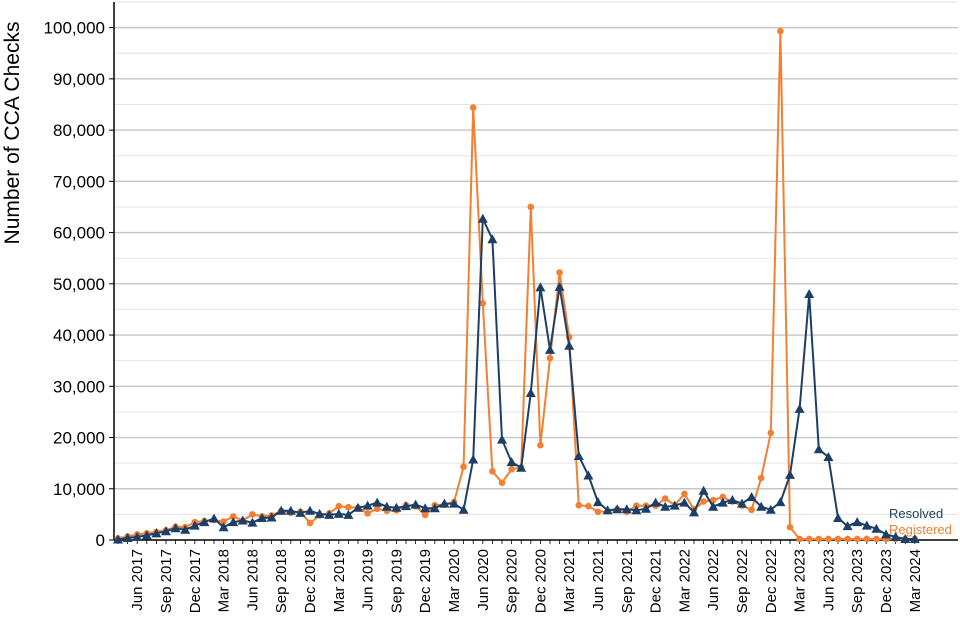 This screenshot has width=960, height=640. Describe the element at coordinates (916, 513) in the screenshot. I see `legend-label-resolved: Resolved` at that location.